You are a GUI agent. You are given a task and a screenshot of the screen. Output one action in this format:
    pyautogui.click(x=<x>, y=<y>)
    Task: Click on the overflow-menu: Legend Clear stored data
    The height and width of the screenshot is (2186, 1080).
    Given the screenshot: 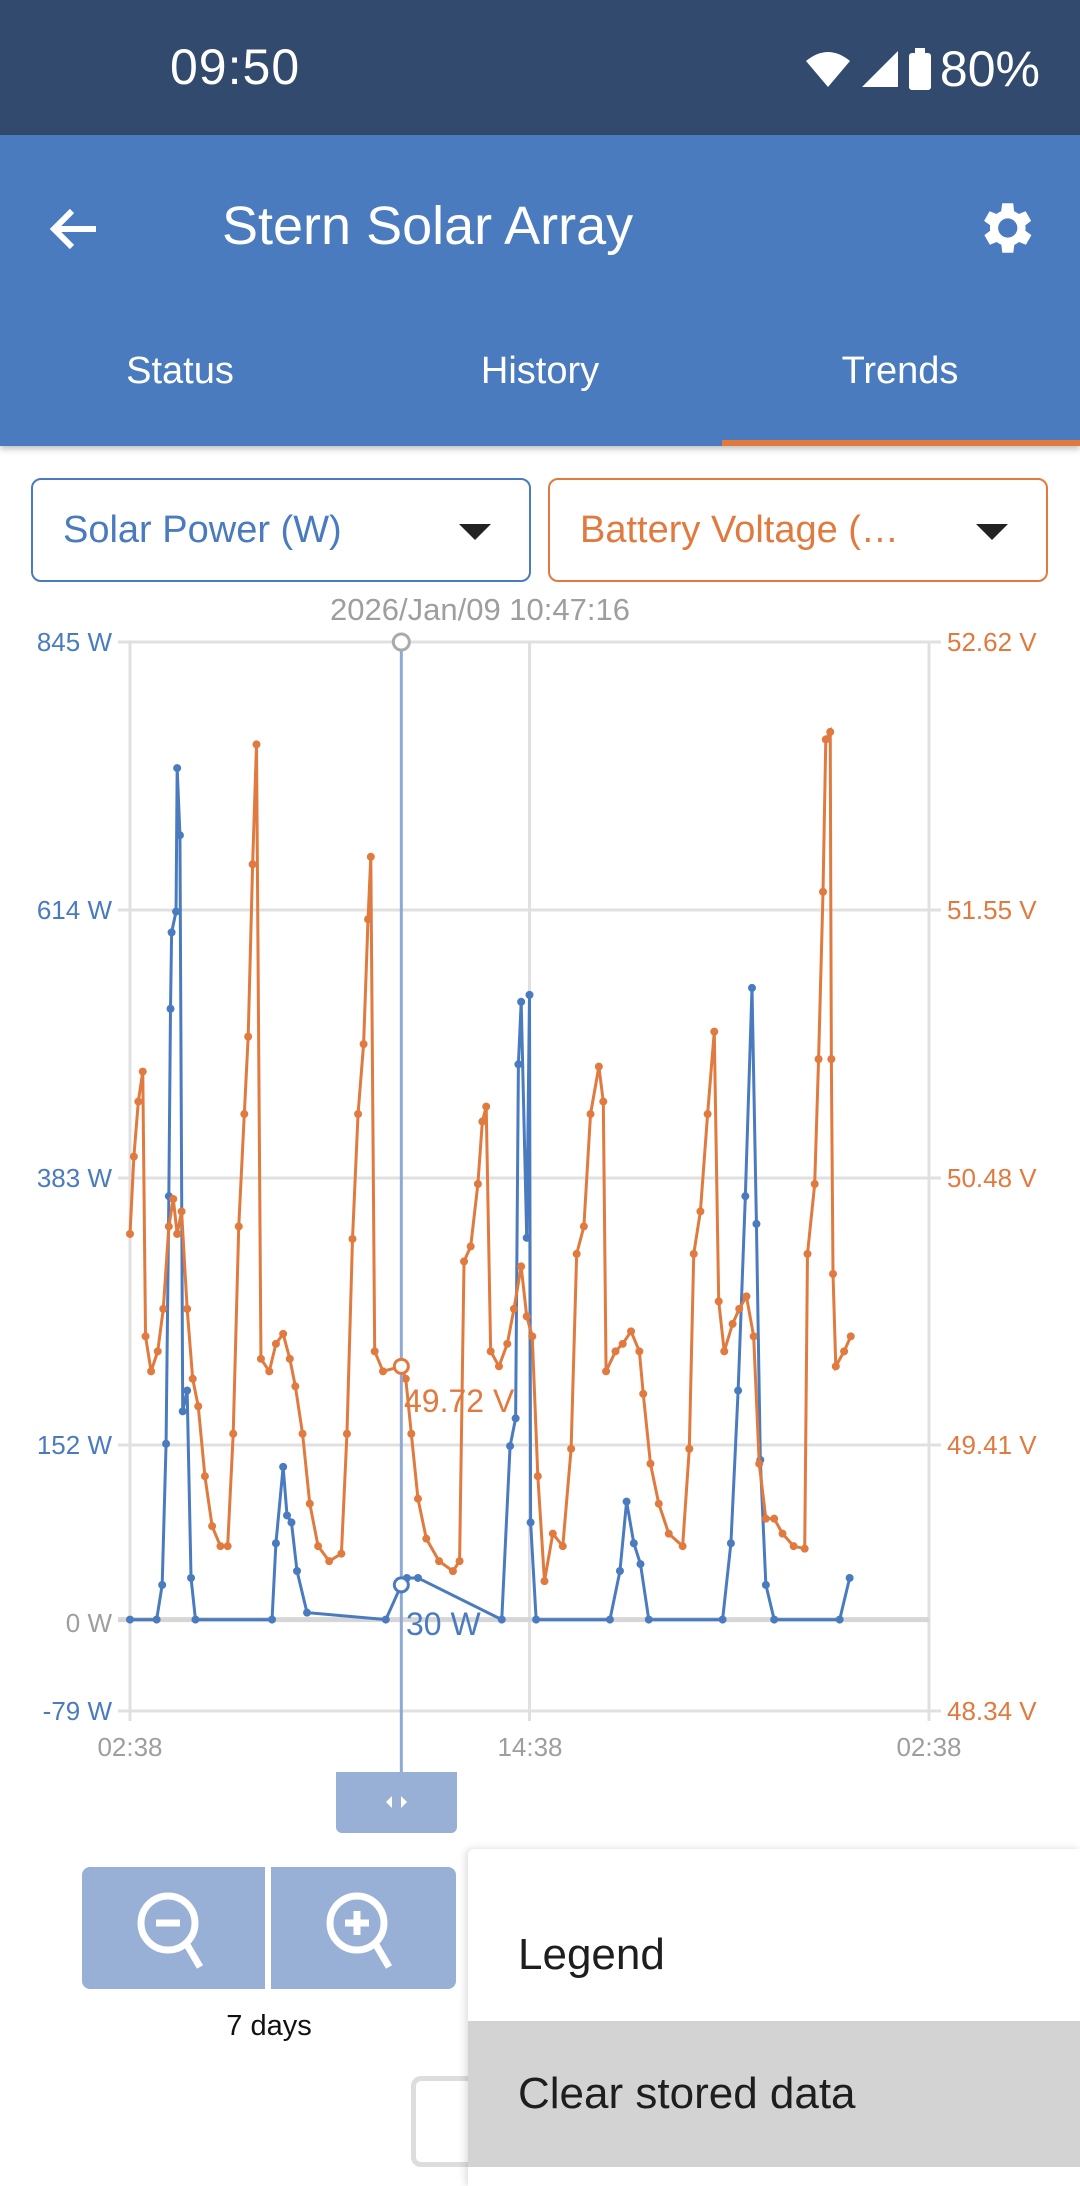 What is the action you would take?
    pyautogui.click(x=774, y=2017)
    